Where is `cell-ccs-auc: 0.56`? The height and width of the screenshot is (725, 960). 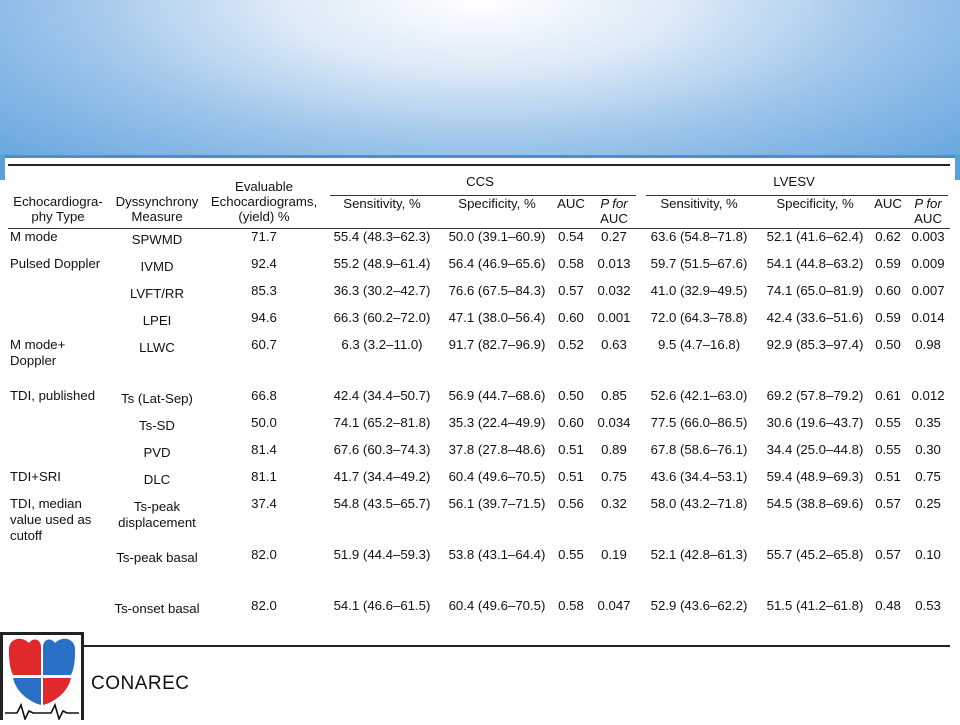 cell-ccs-auc: 0.56 is located at coordinates (571, 503).